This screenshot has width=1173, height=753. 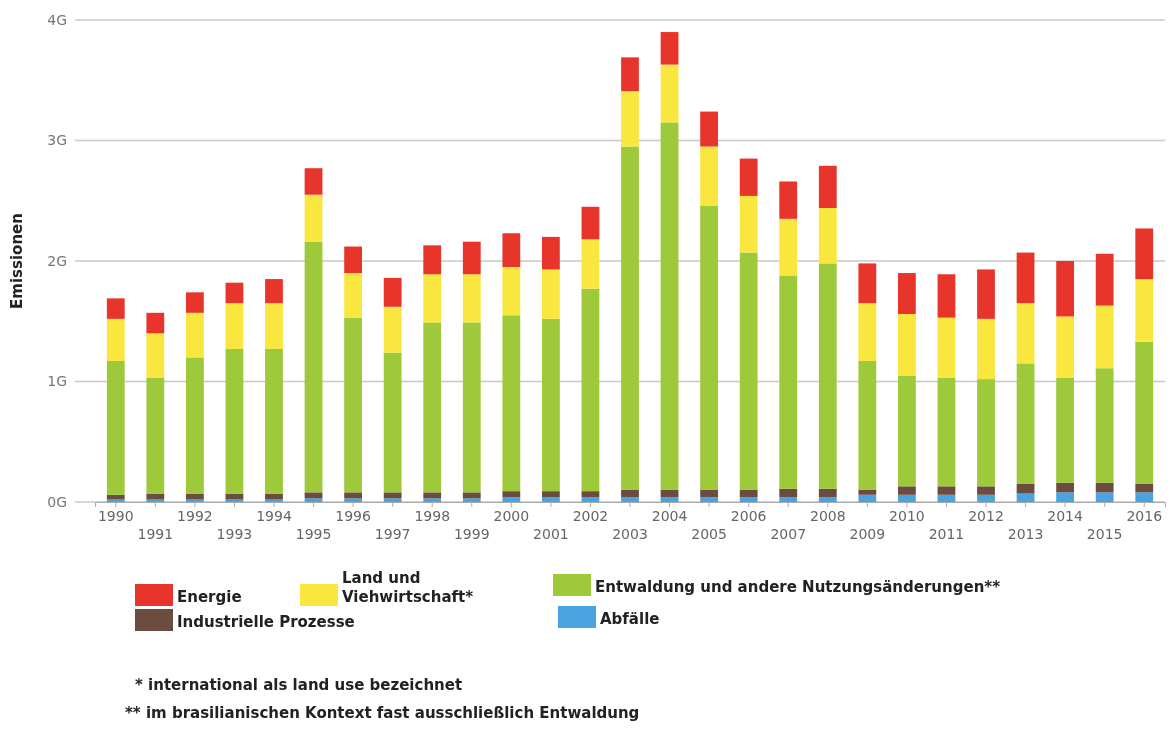 What do you see at coordinates (907, 516) in the screenshot?
I see `x-tick-label: 2010` at bounding box center [907, 516].